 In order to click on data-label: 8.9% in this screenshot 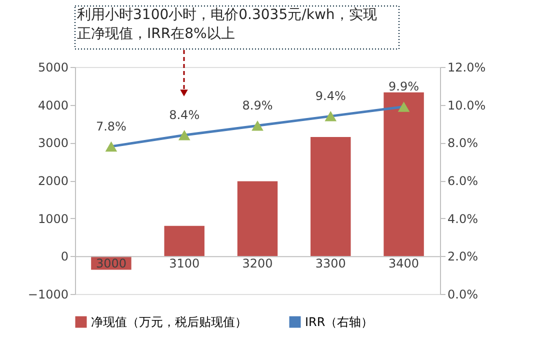, I will do `click(257, 105)`.